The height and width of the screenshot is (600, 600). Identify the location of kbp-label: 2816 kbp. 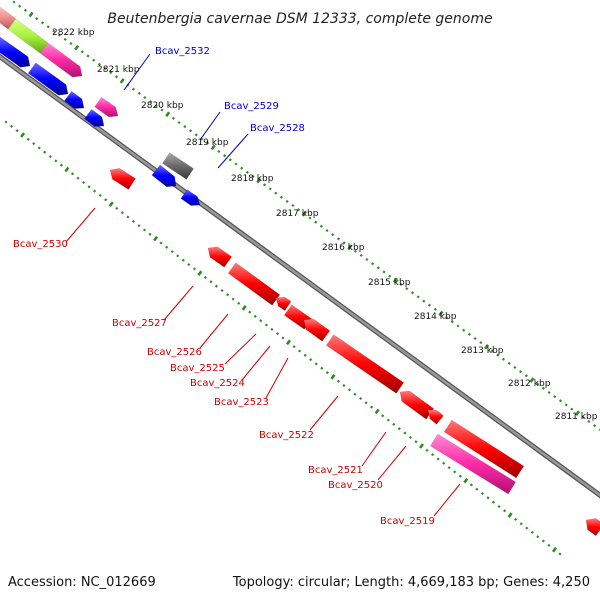
(343, 248).